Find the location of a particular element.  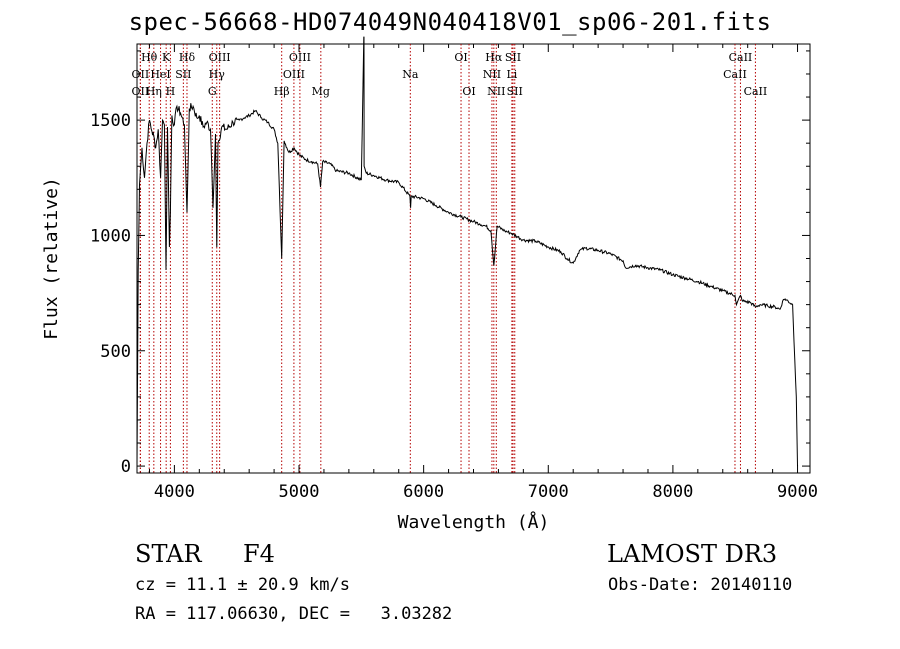

y-axis-label: Flux (relative) is located at coordinates (51, 258).